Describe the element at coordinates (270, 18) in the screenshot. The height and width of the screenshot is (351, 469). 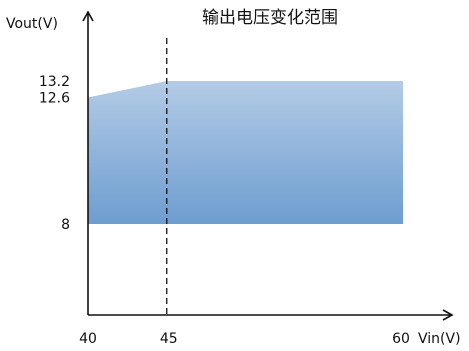
I see `chart-title: 输出电压变化范围` at that location.